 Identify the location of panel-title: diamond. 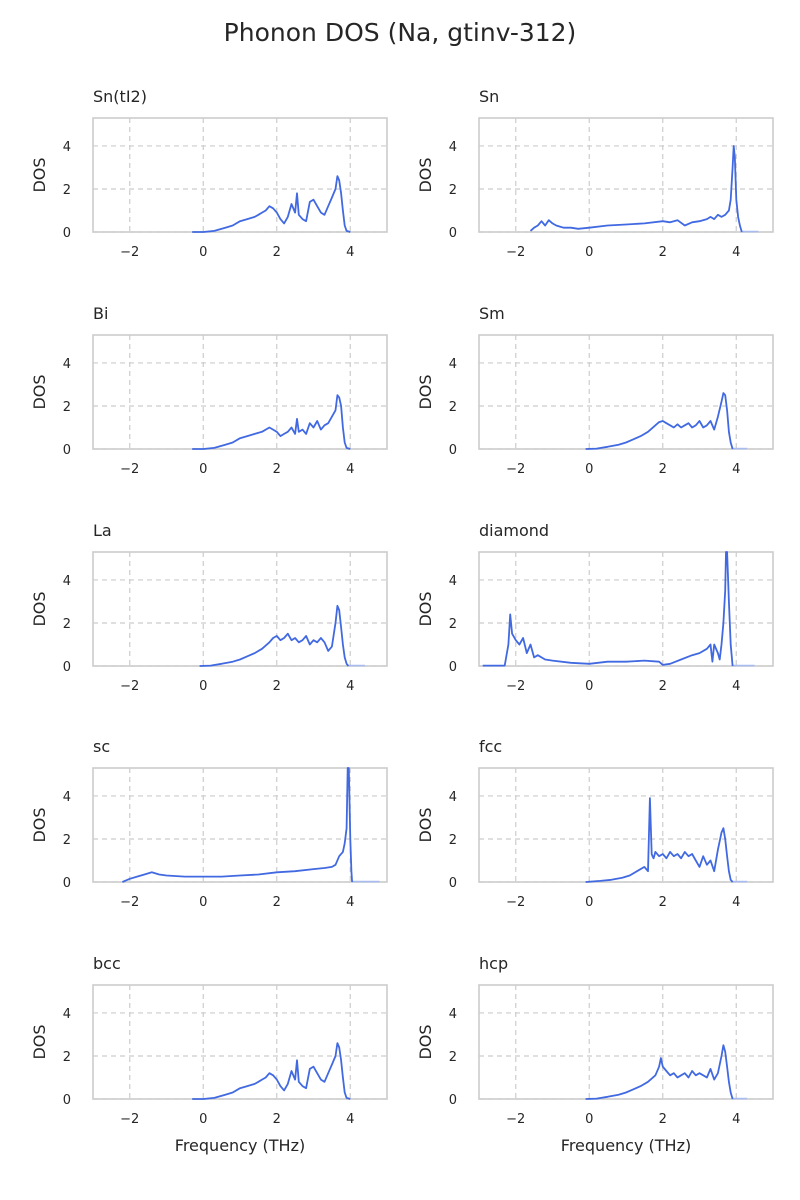
(514, 530).